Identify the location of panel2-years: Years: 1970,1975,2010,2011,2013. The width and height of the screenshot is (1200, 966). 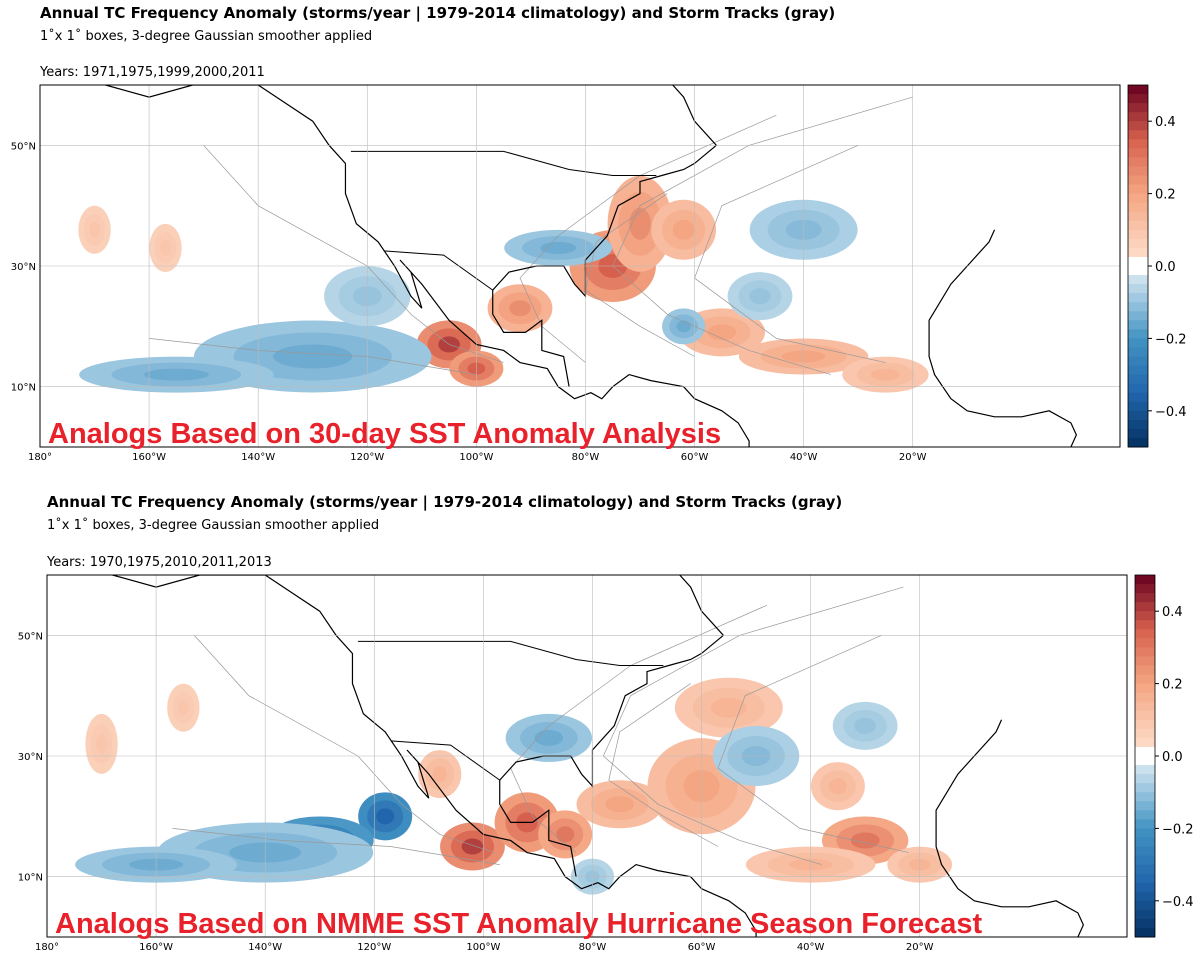
(159, 562).